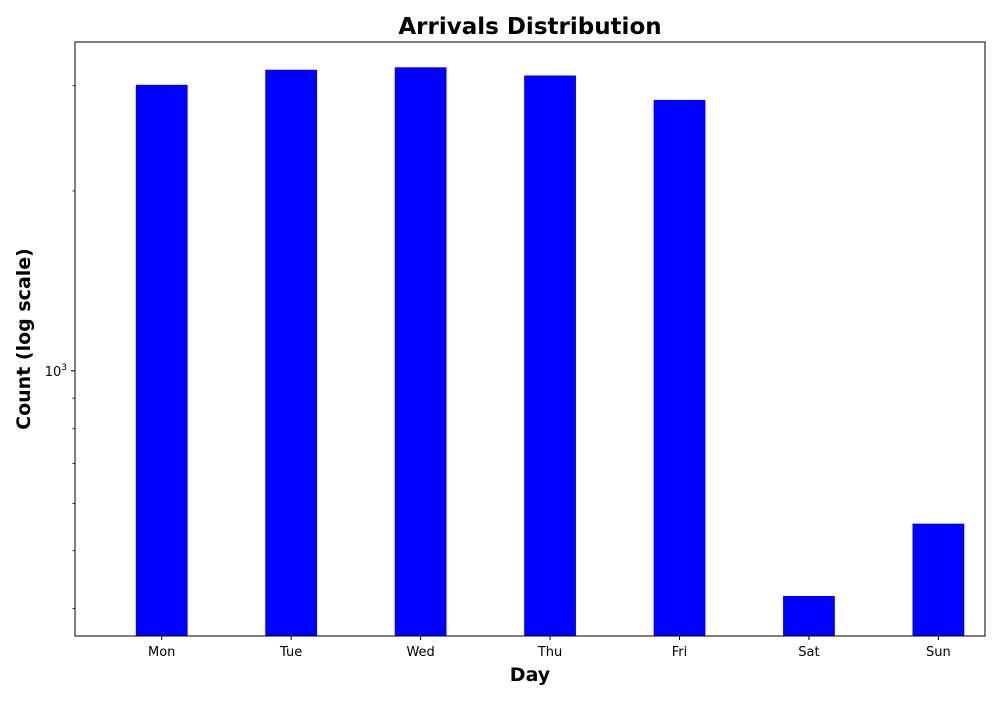  What do you see at coordinates (938, 652) in the screenshot?
I see `x-tick-label-sun: Sun` at bounding box center [938, 652].